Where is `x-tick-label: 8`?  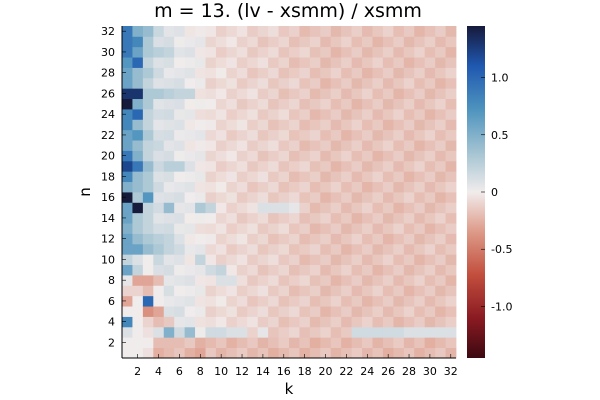 x-tick-label: 8 is located at coordinates (200, 371).